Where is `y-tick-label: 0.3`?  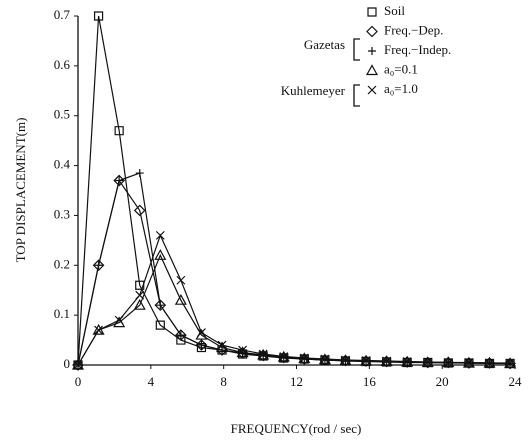
y-tick-label: 0.3 is located at coordinates (62, 213).